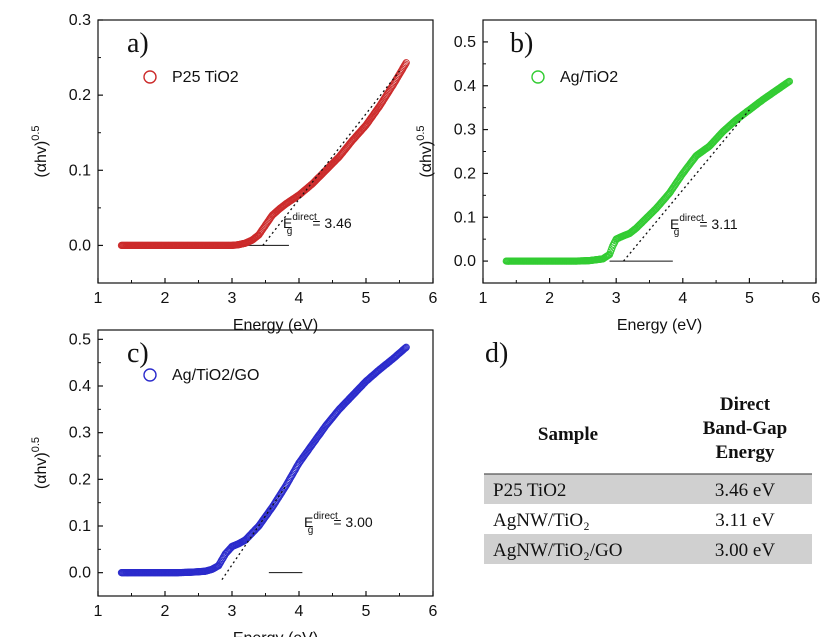 The width and height of the screenshot is (824, 637). Describe the element at coordinates (745, 428) in the screenshot. I see `table-header-energy: Band-Gap` at that location.